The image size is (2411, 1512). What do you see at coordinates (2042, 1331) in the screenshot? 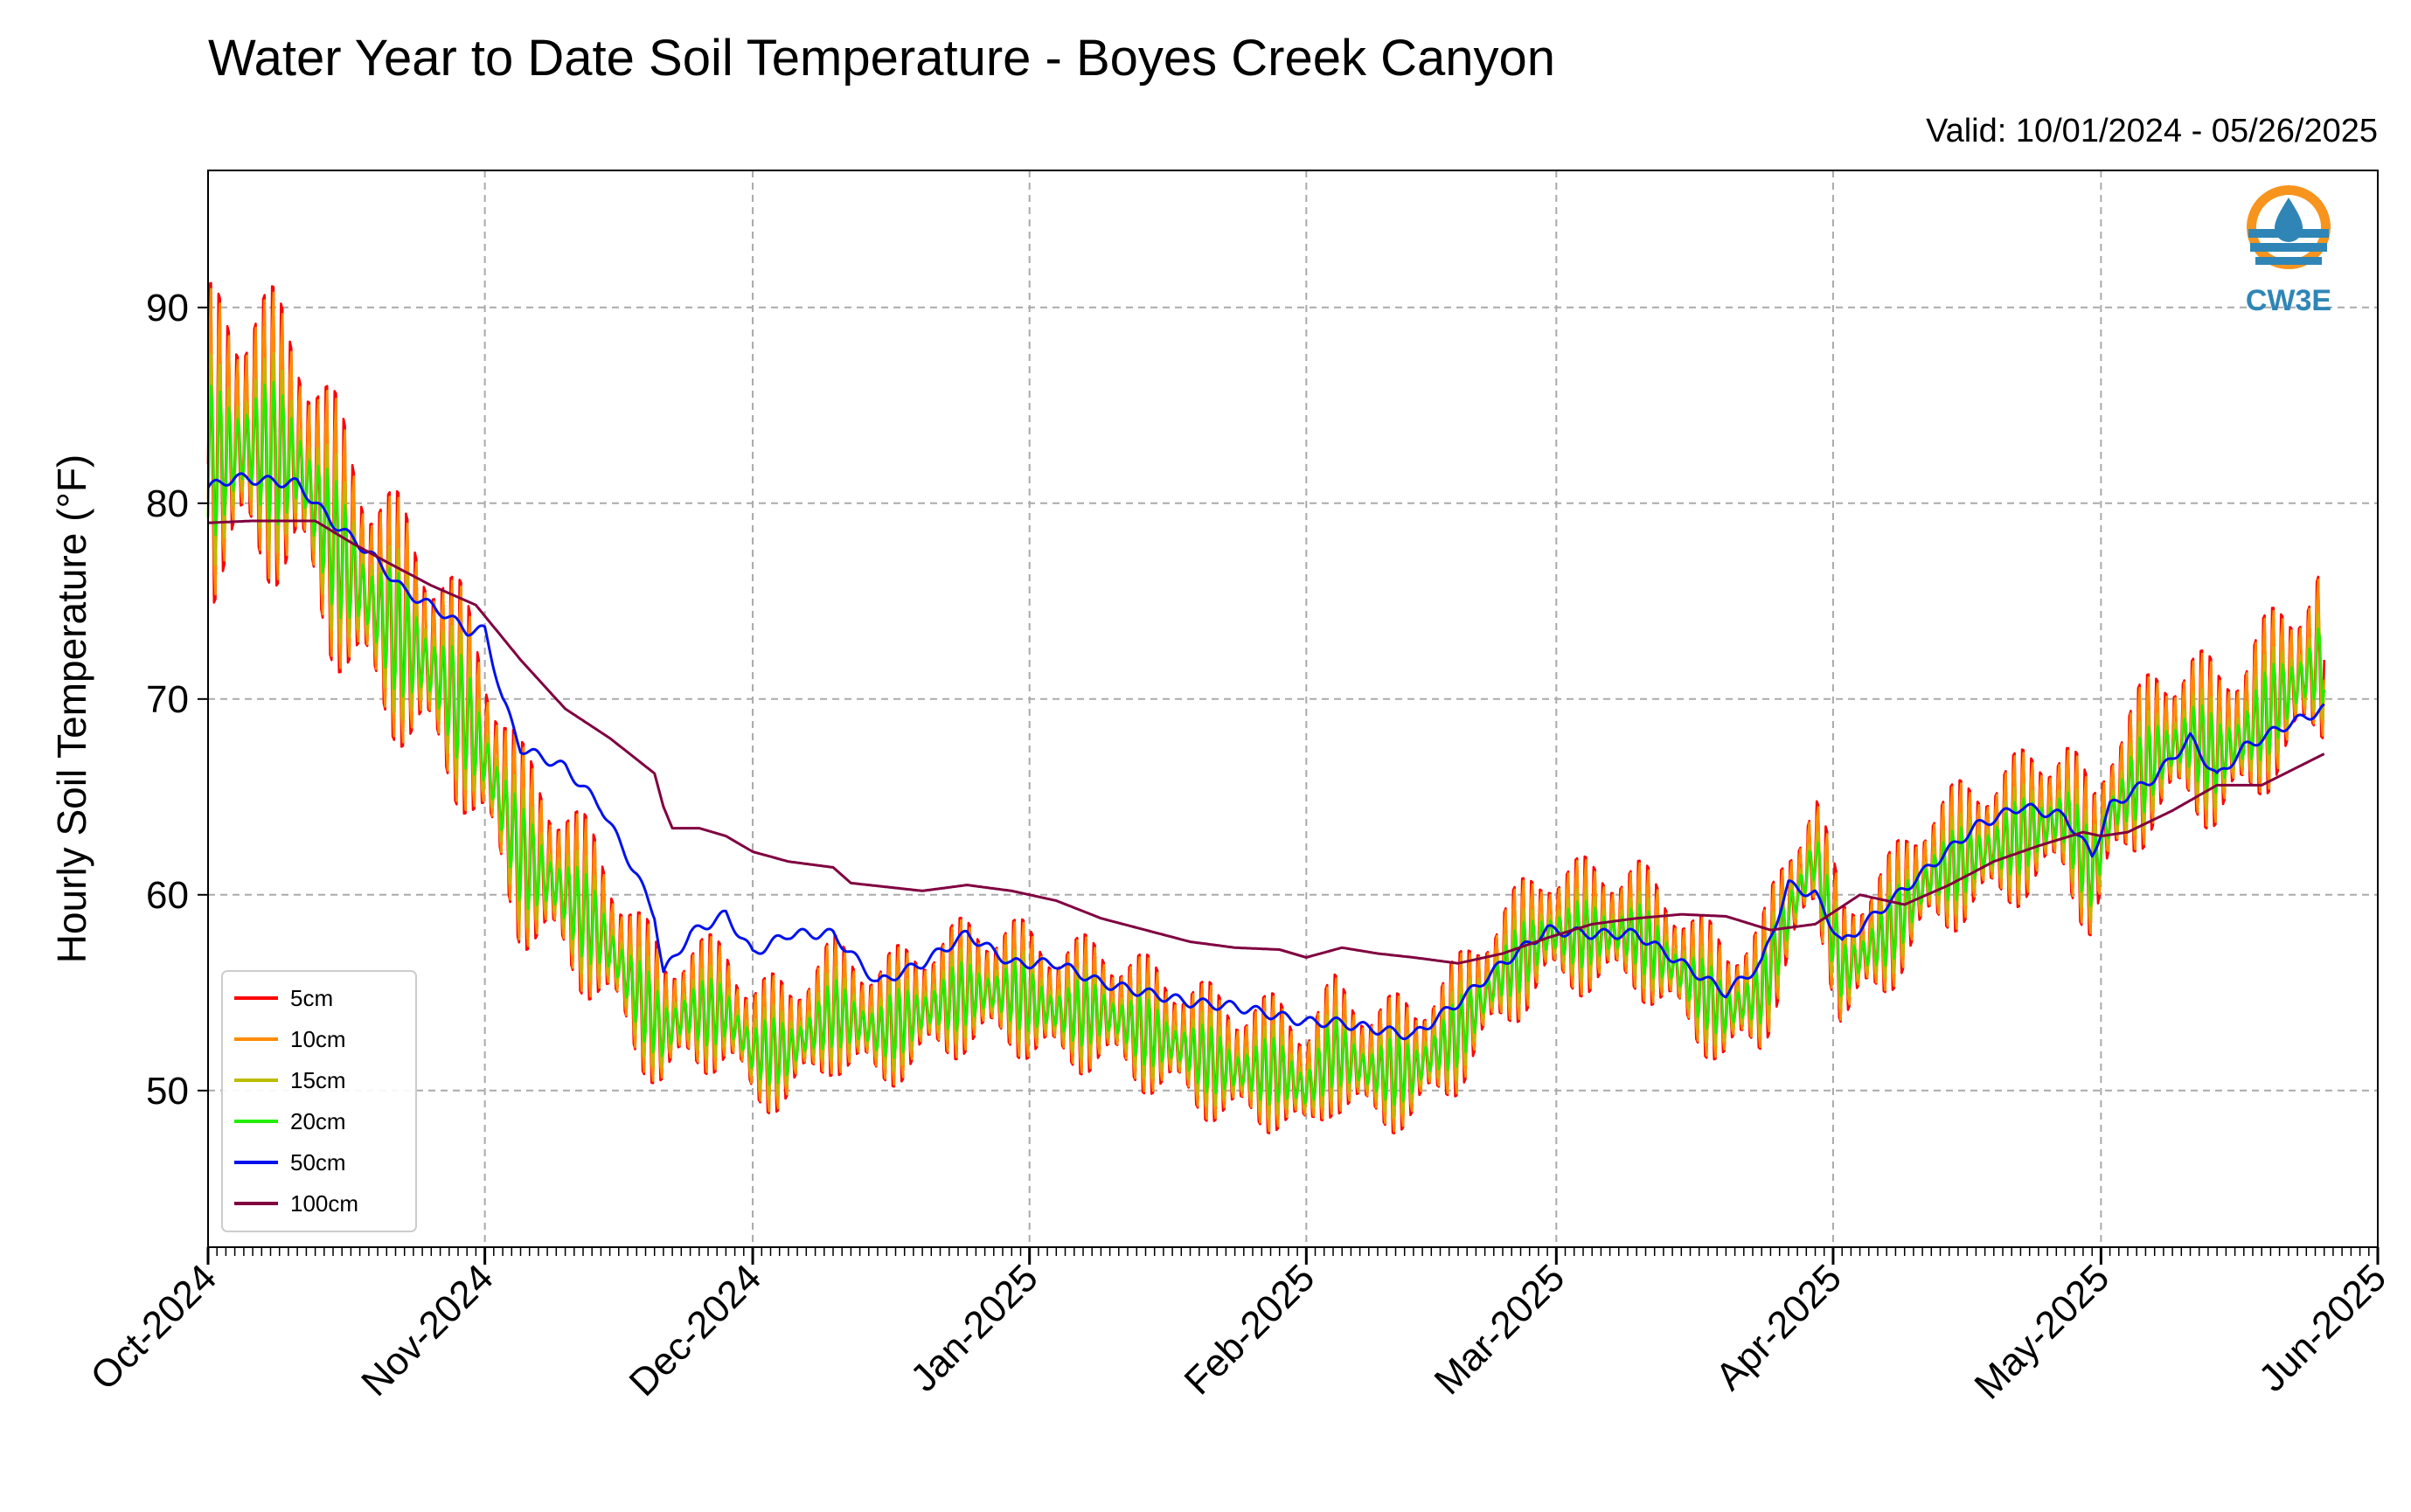
I see `x-tick-label: May-2025` at bounding box center [2042, 1331].